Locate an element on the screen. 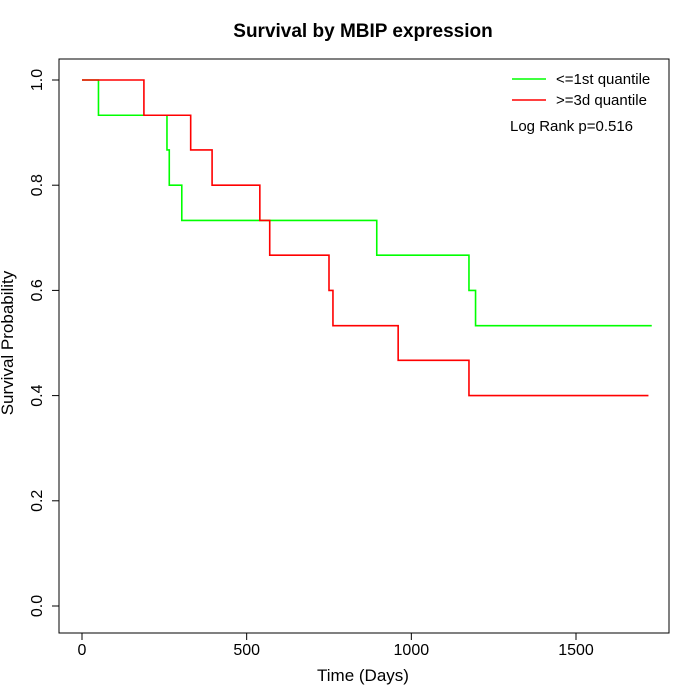  y-tick-label: 0.8 is located at coordinates (37, 185).